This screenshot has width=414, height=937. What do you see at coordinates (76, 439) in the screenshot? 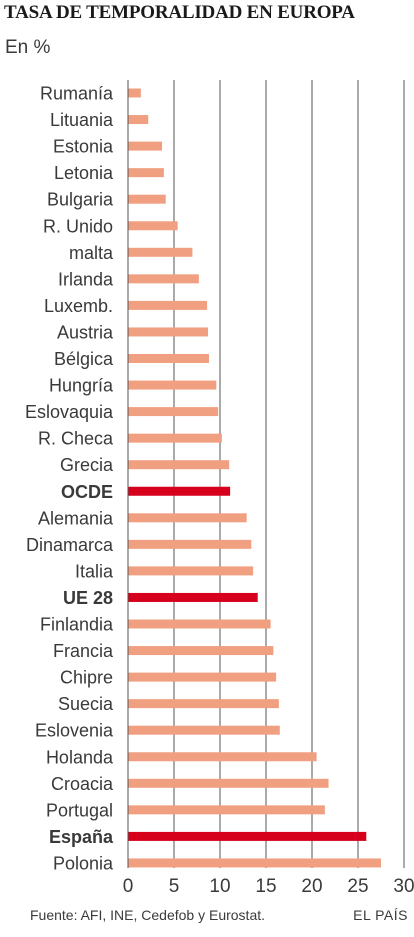
I see `category-label: R. Checa` at bounding box center [76, 439].